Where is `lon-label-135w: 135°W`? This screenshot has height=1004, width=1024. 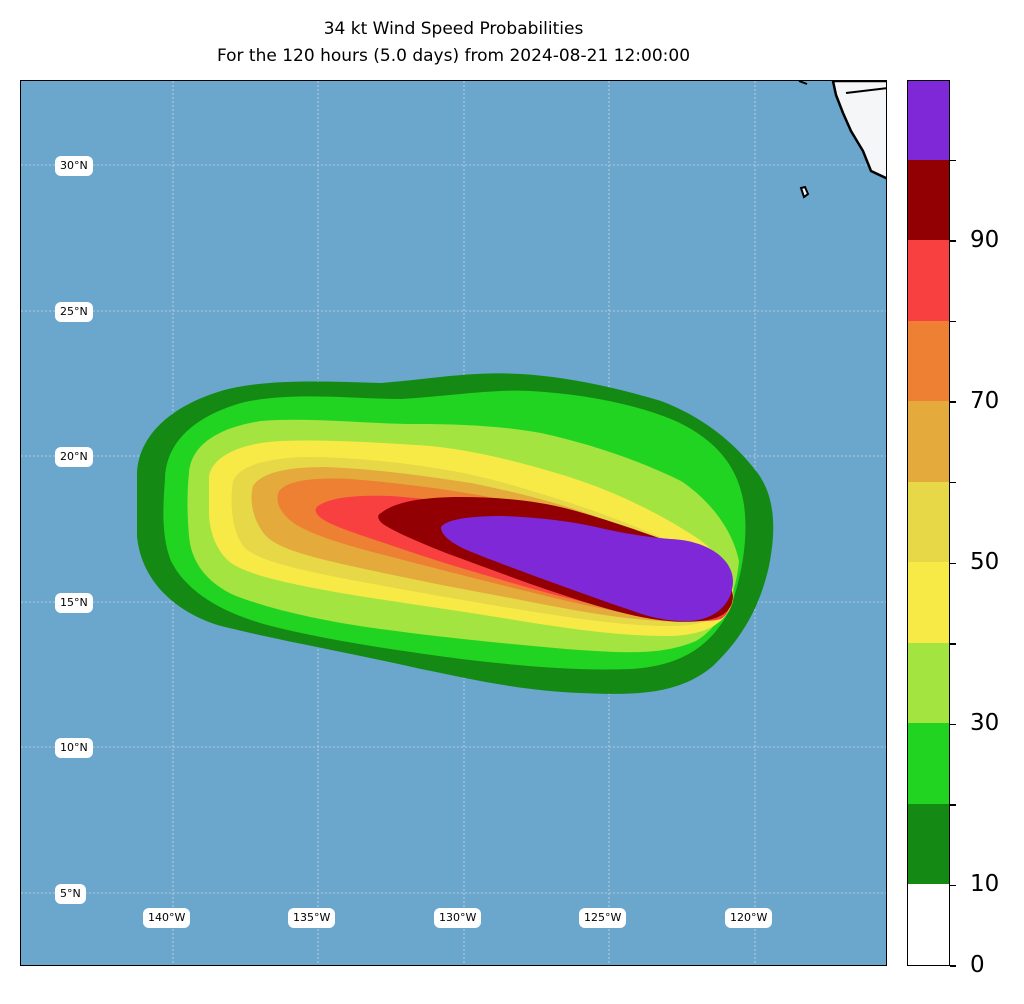
lon-label-135w: 135°W is located at coordinates (312, 918).